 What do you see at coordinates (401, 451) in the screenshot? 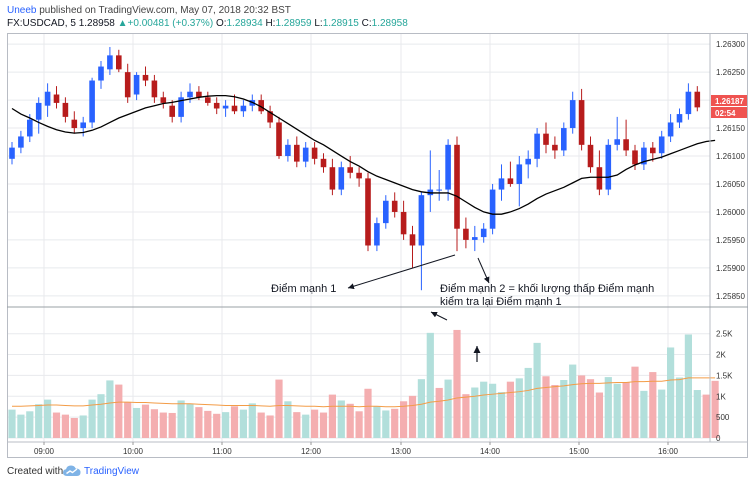
I see `time-tick-label: 13:00` at bounding box center [401, 451].